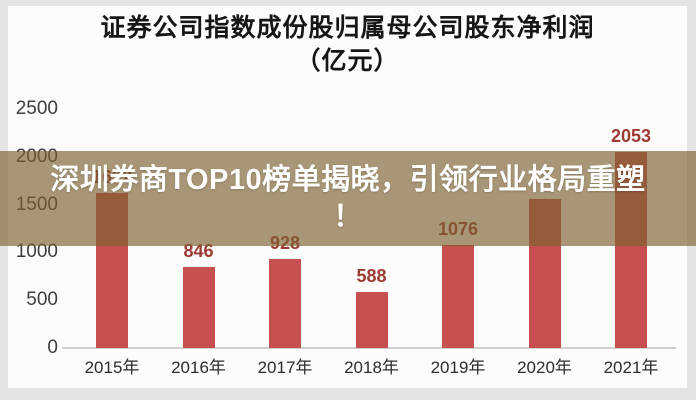 This screenshot has height=400, width=696. Describe the element at coordinates (458, 296) in the screenshot. I see `bar-2019年` at that location.